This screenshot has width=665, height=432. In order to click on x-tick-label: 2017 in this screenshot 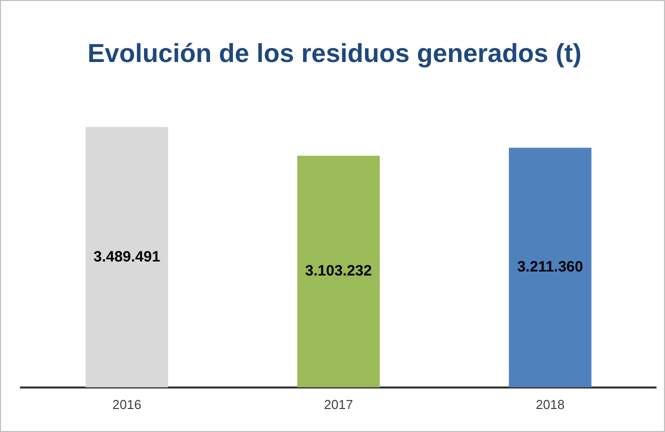, I will do `click(338, 404)`.